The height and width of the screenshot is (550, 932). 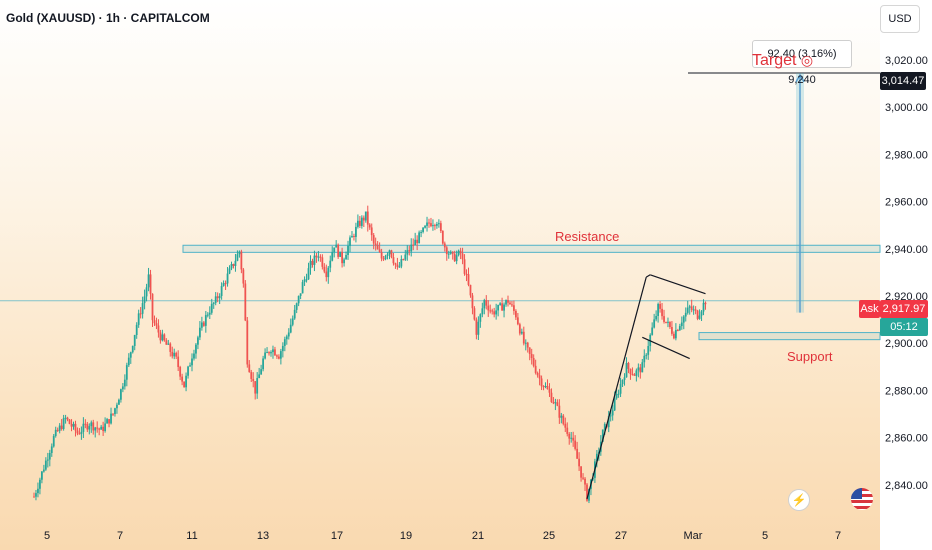 I want to click on price-axis, so click(x=906, y=275).